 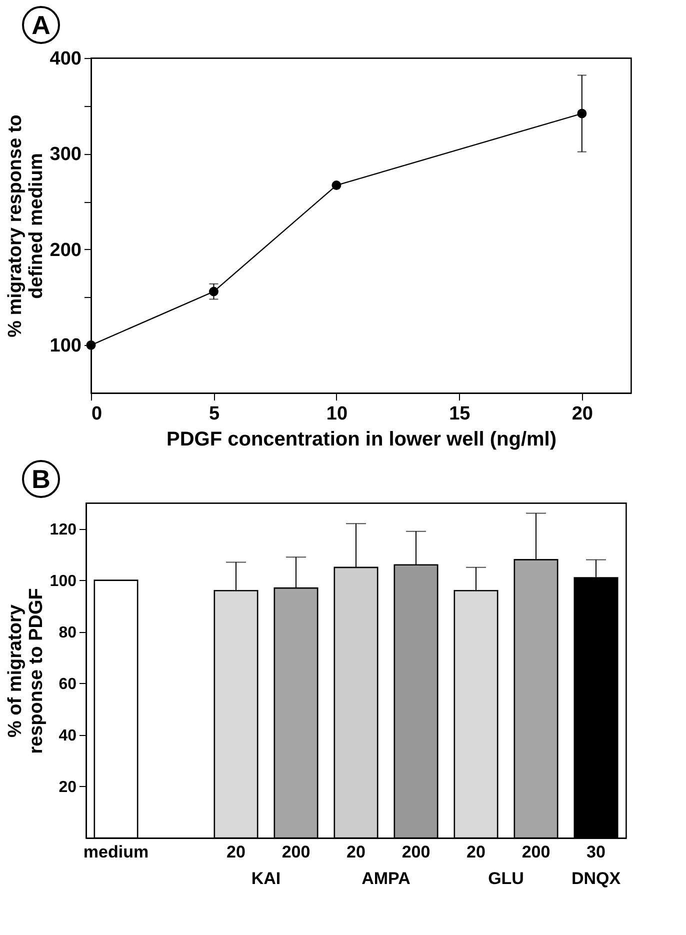 What do you see at coordinates (596, 852) in the screenshot?
I see `x-tick-label: 30` at bounding box center [596, 852].